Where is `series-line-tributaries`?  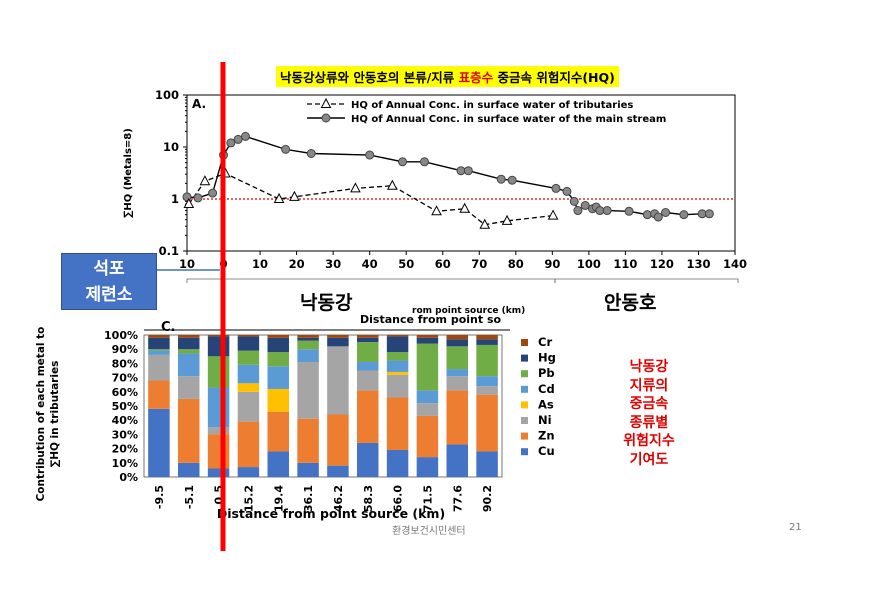 series-line-tributaries is located at coordinates (371, 199).